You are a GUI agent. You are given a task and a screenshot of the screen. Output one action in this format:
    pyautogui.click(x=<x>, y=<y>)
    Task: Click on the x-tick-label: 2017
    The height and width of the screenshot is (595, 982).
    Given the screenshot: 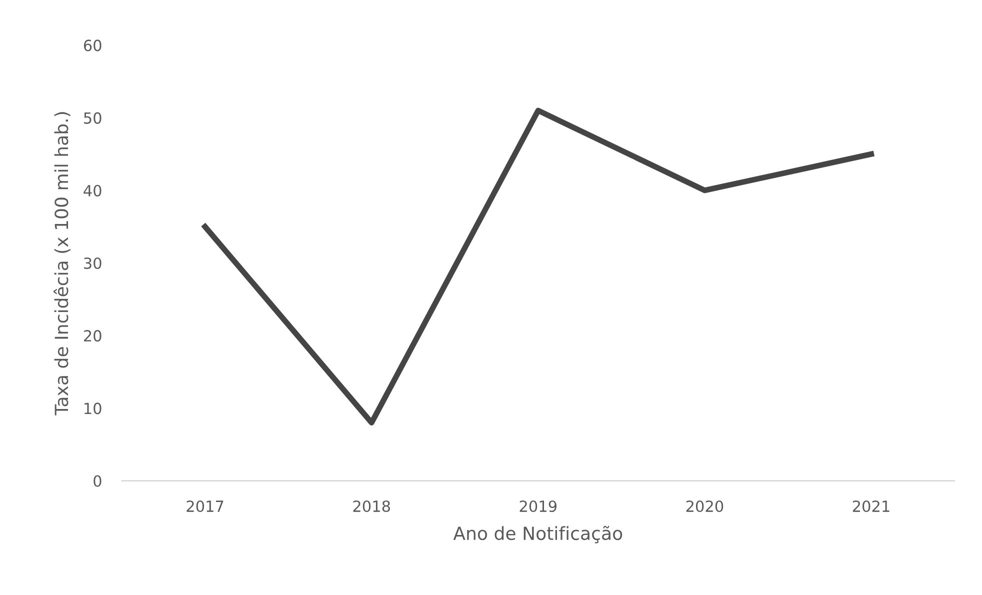 What is the action you would take?
    pyautogui.click(x=205, y=506)
    